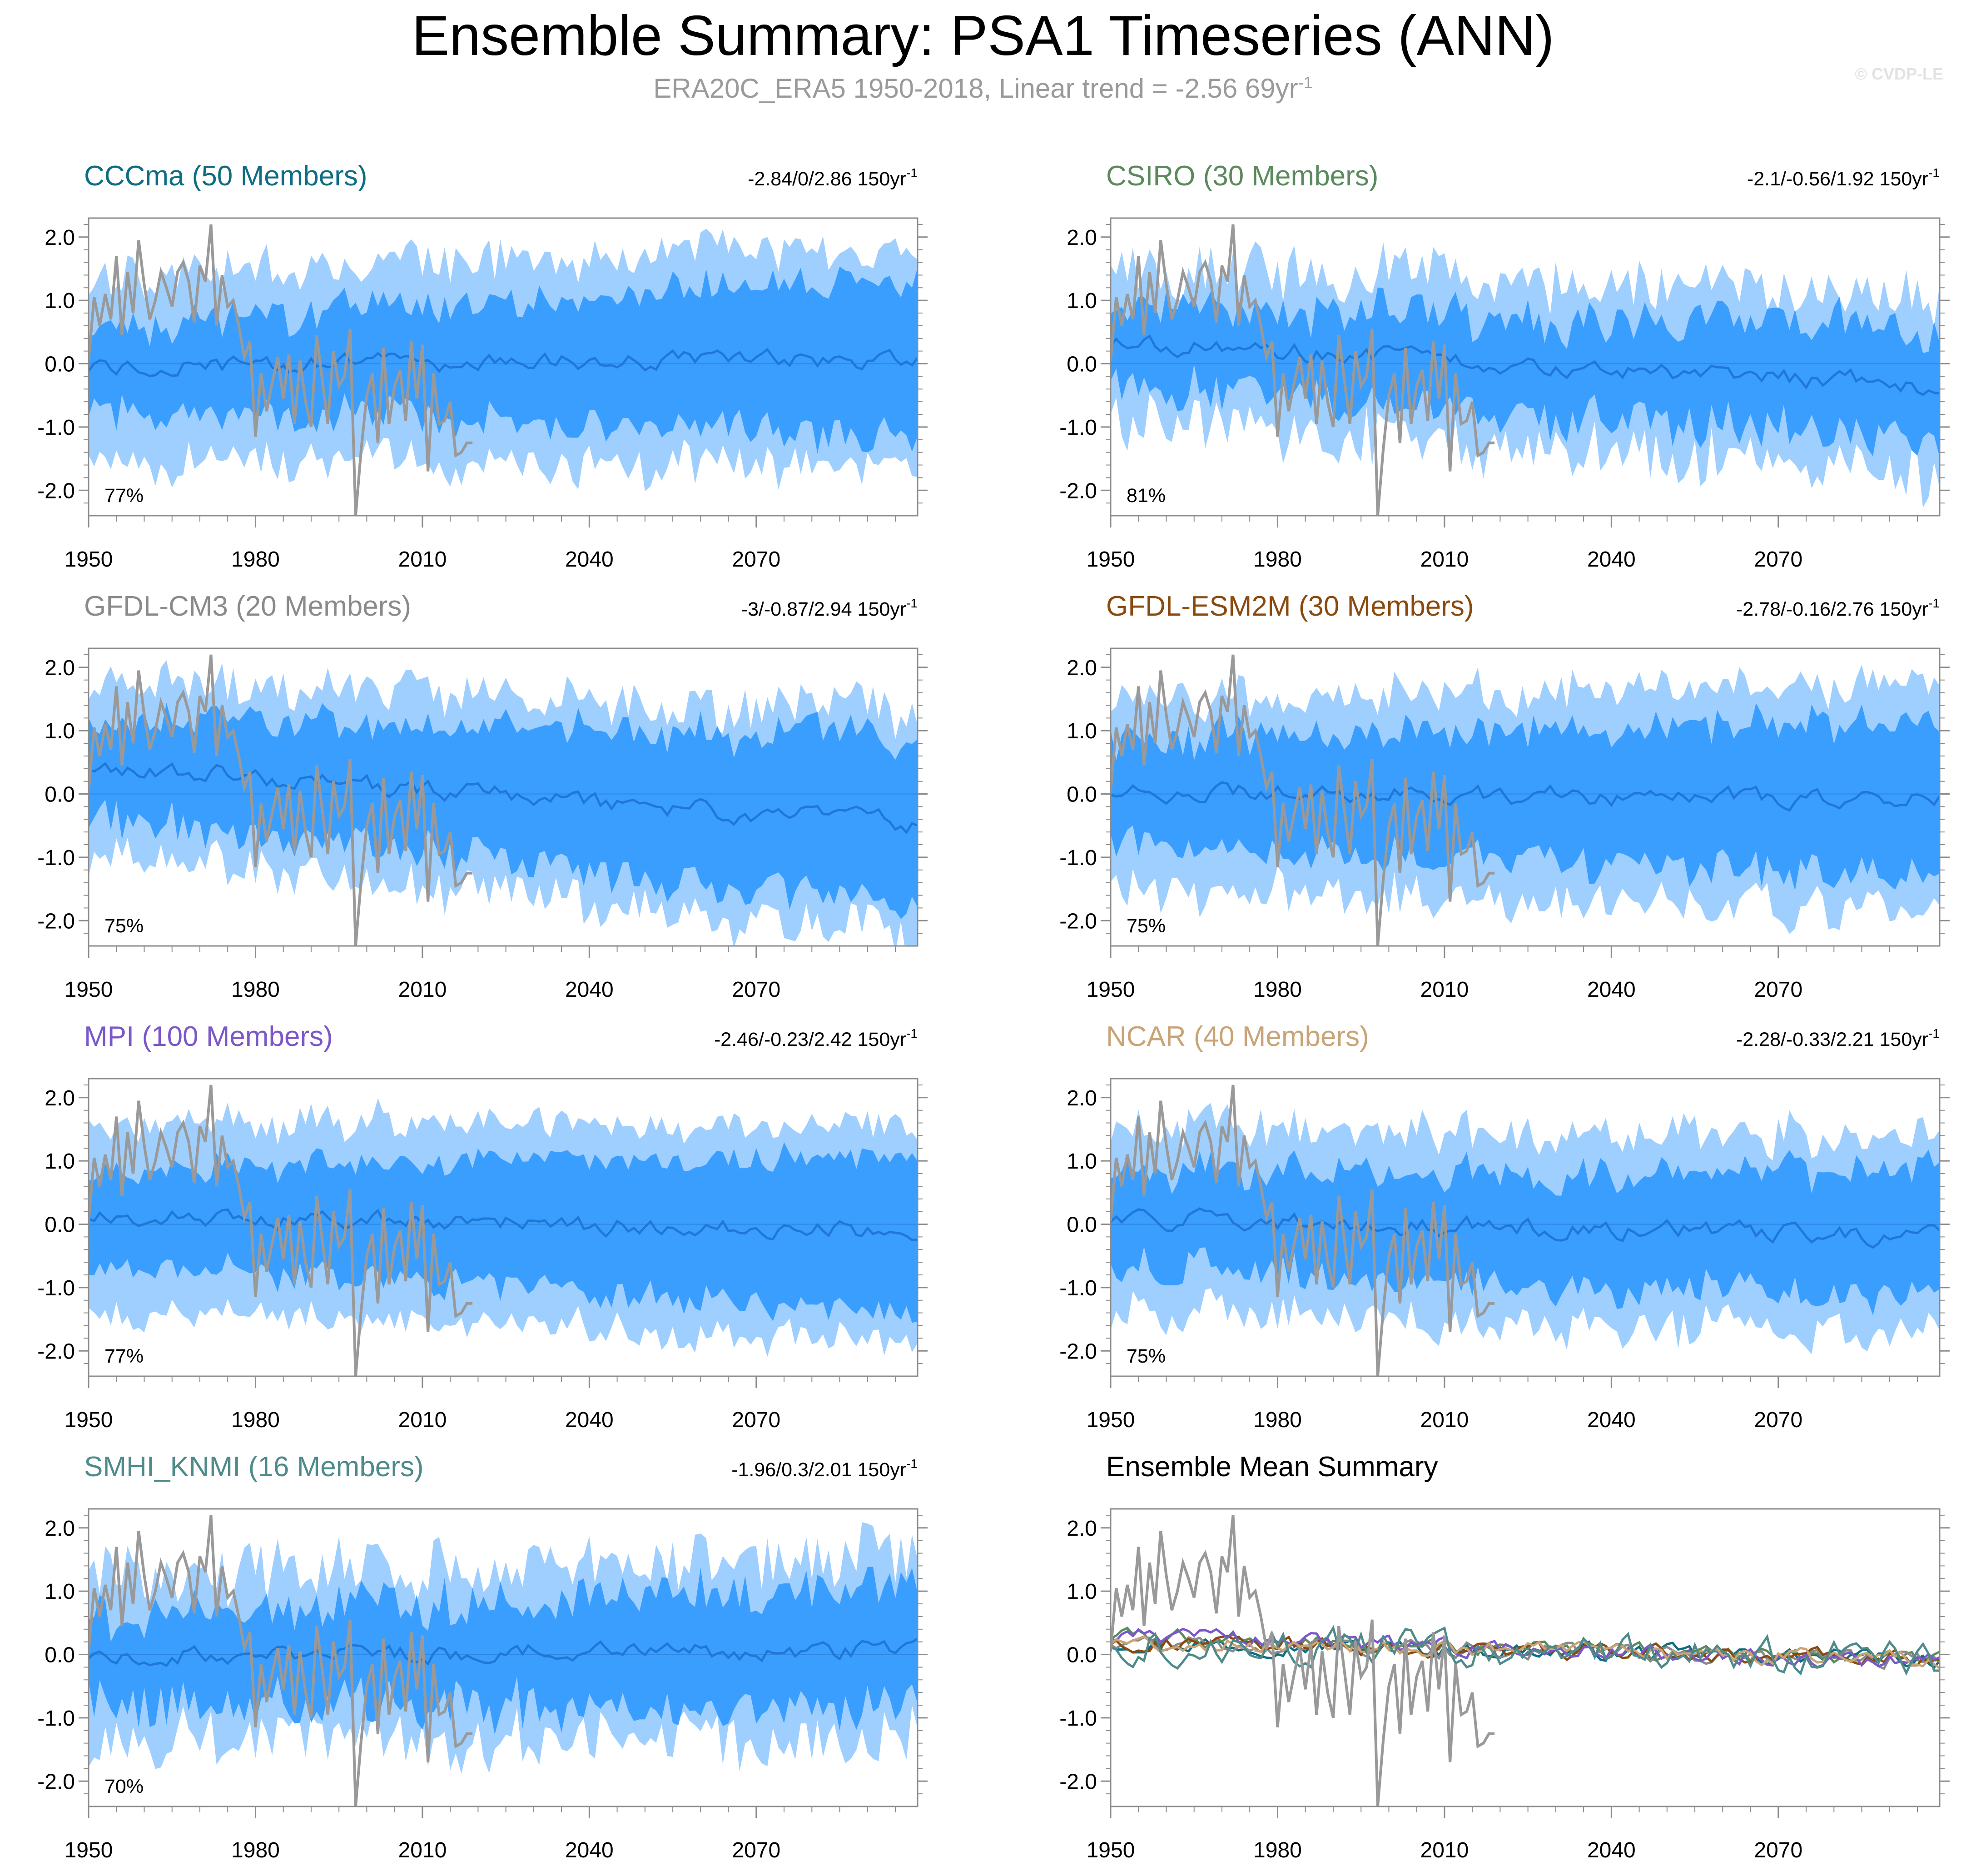 Image resolution: width=1966 pixels, height=1876 pixels. I want to click on panel-range-label: -3/-0.87/2.94 150yr-1, so click(829, 608).